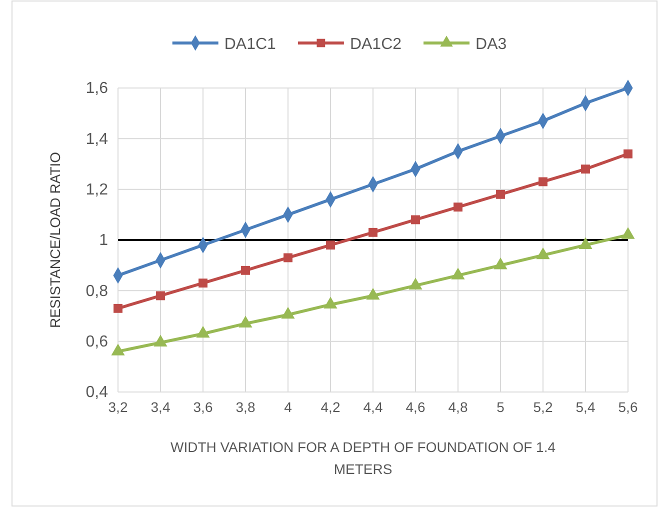 This screenshot has width=659, height=508. I want to click on x-axis-title: WIDTH VARIATION FOR A DEPTH OF FOUNDATION OF 1.4 METERS, so click(363, 458).